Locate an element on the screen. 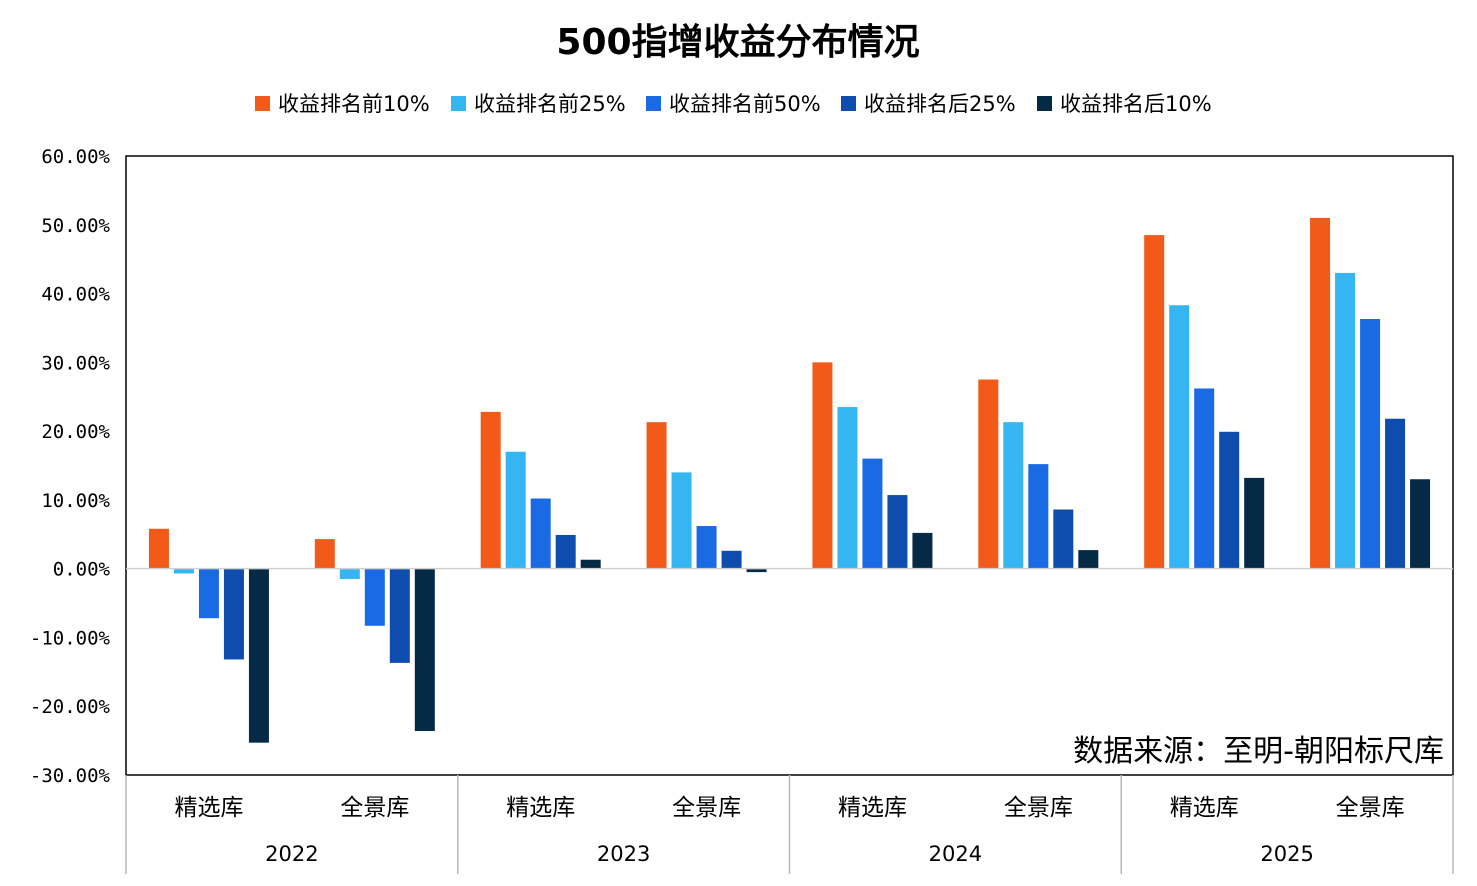 Image resolution: width=1477 pixels, height=886 pixels. source-note: 数据来源：至明-朝阳标尺库 is located at coordinates (1258, 751).